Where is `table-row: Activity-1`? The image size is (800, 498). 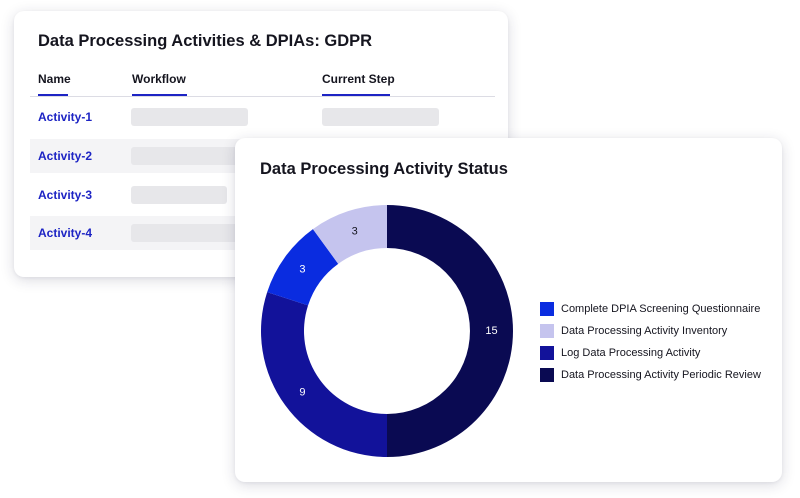
table-row: Activity-1 is located at coordinates (262, 117).